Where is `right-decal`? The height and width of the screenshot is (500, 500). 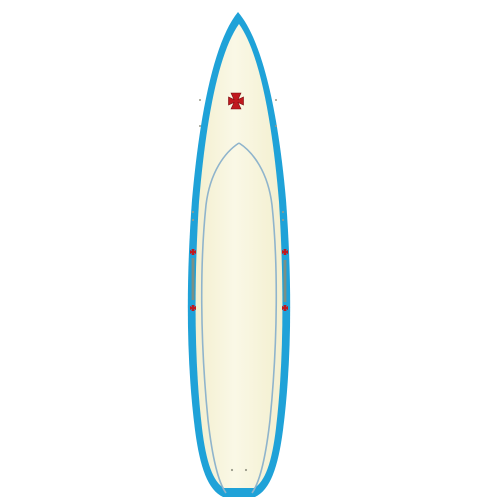 right-decal is located at coordinates (285, 280).